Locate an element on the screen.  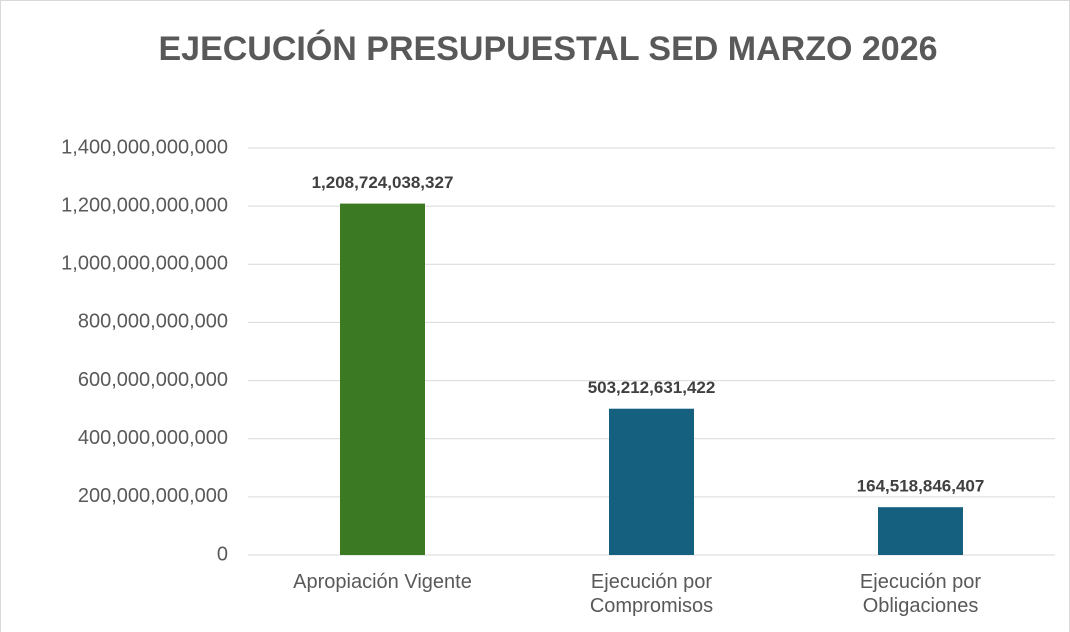
x-tick-label: Ejecución por Compromisos is located at coordinates (651, 594).